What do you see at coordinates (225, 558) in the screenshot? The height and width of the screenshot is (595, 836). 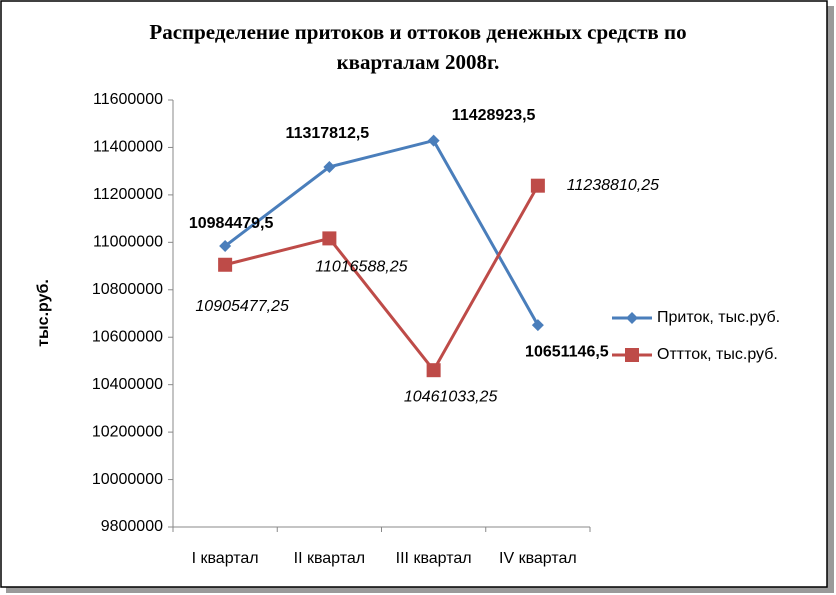 I see `x-tick-label: I квартал` at bounding box center [225, 558].